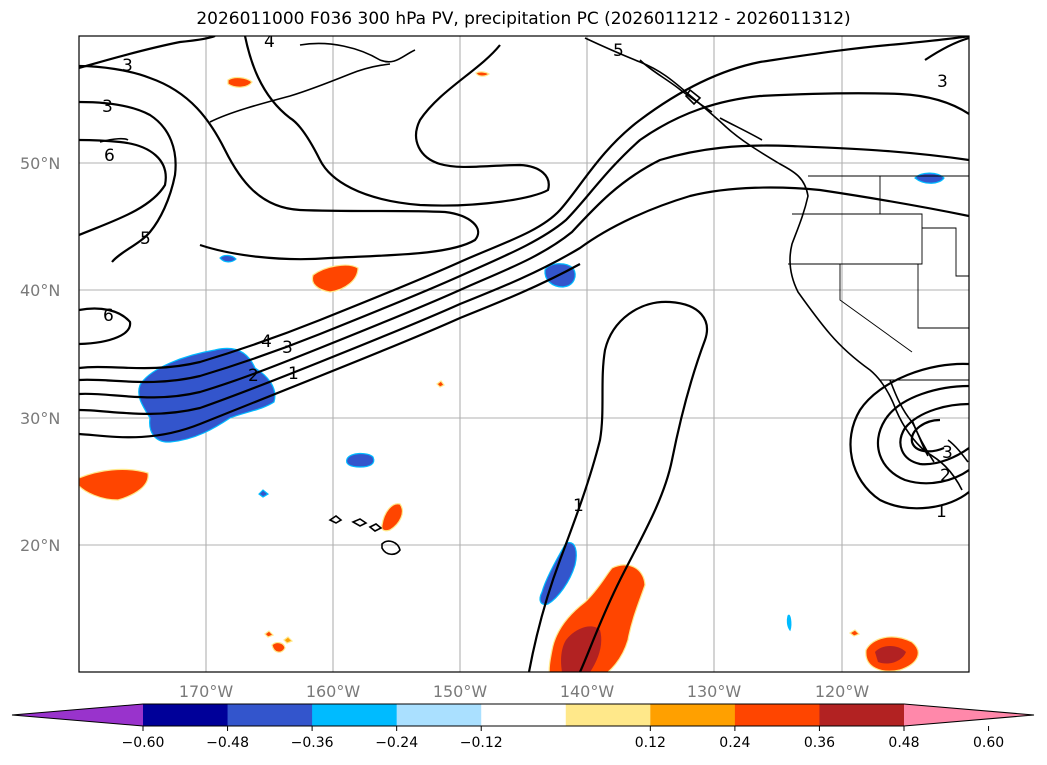  What do you see at coordinates (714, 691) in the screenshot?
I see `lon-tick-label: 130°W` at bounding box center [714, 691].